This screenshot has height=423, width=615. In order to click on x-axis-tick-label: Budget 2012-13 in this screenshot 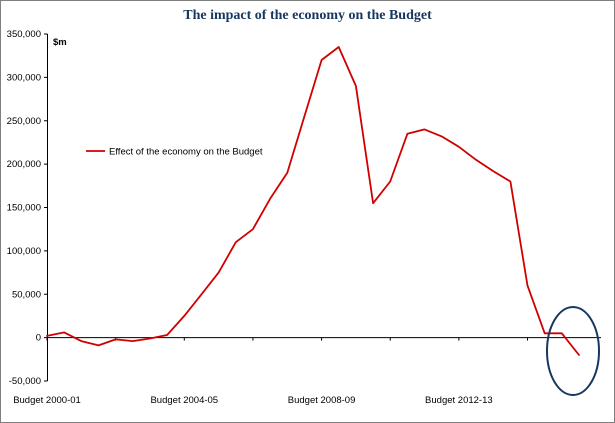, I will do `click(459, 400)`.